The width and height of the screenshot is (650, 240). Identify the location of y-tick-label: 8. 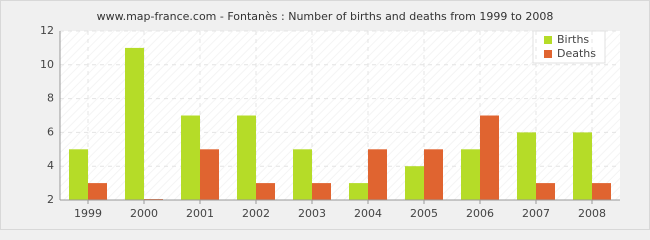
(50, 98).